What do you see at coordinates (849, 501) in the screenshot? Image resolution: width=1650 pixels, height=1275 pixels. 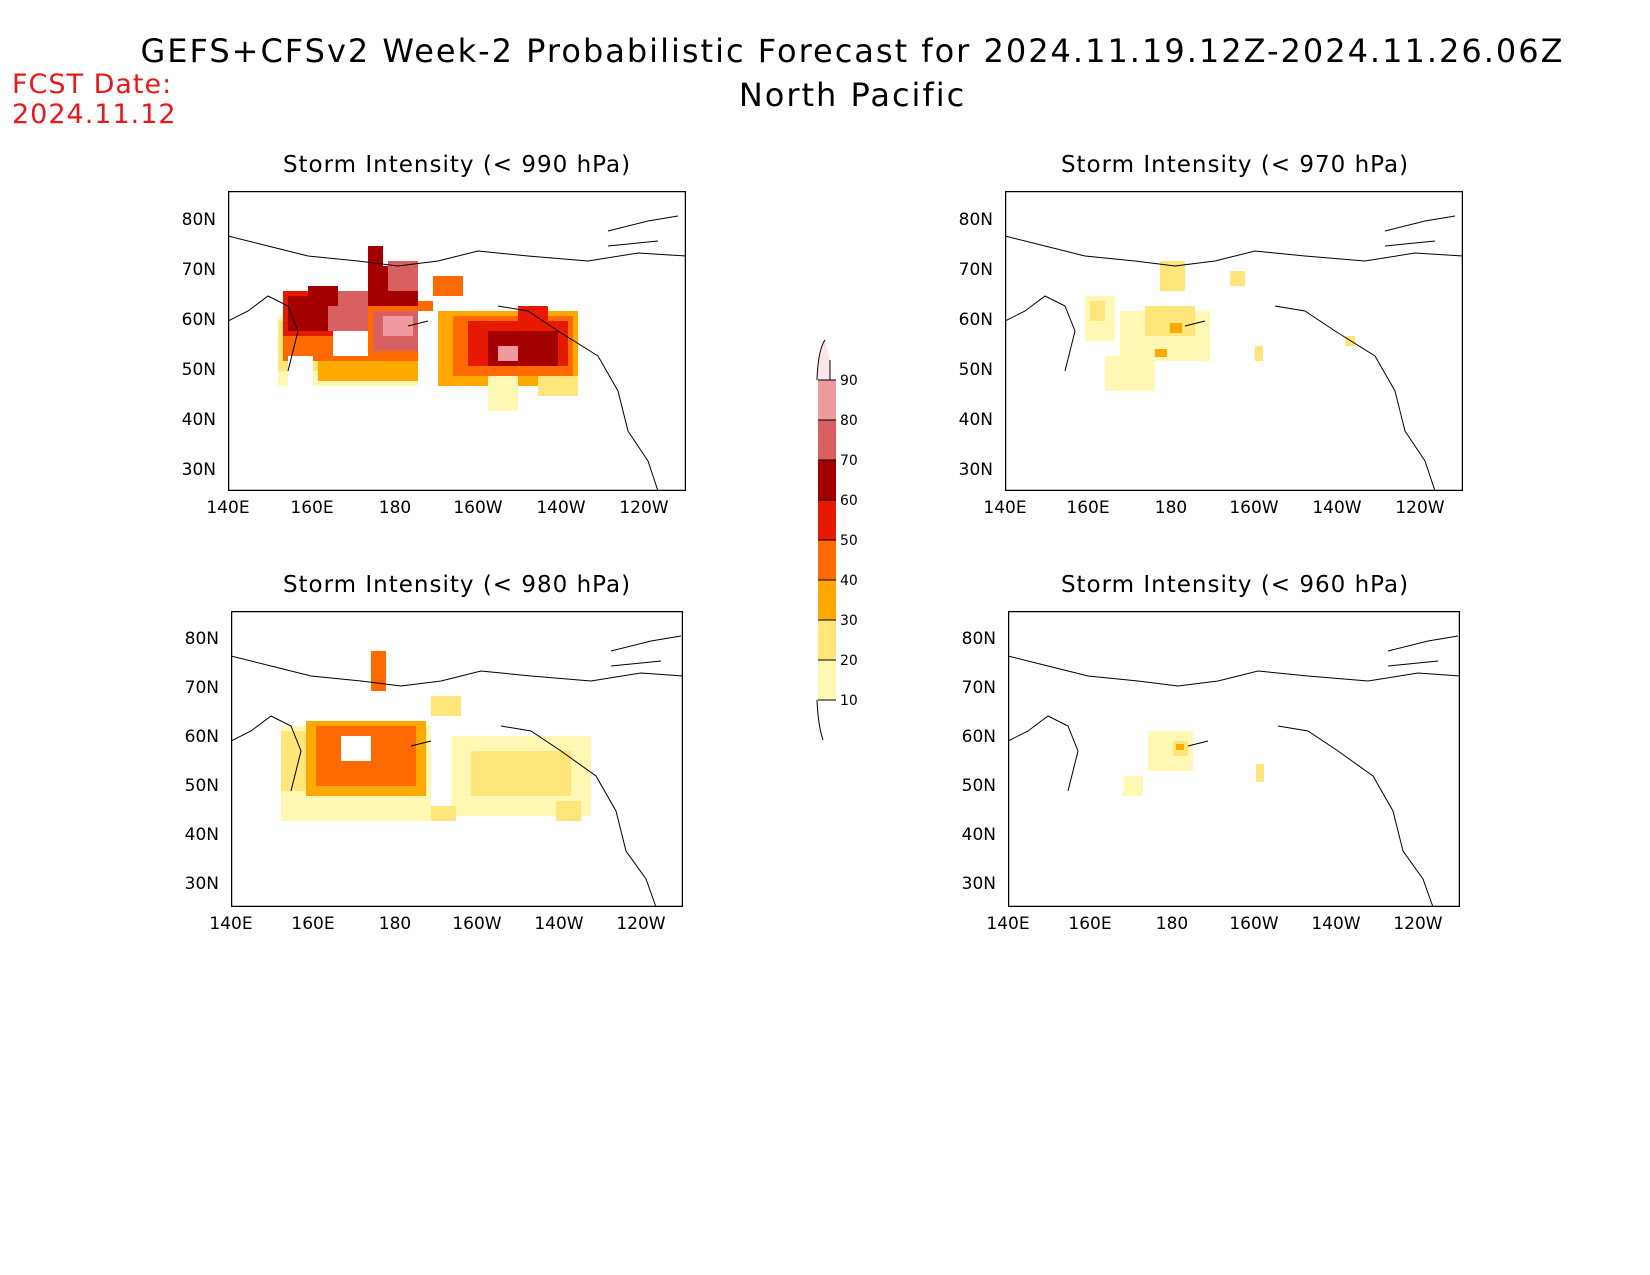 I see `colorbar-label: 60` at bounding box center [849, 501].